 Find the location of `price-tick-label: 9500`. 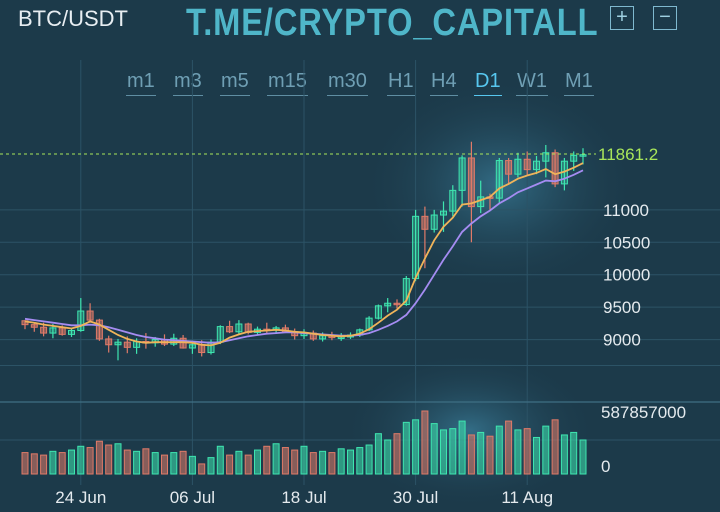

price-tick-label: 9500 is located at coordinates (622, 307).